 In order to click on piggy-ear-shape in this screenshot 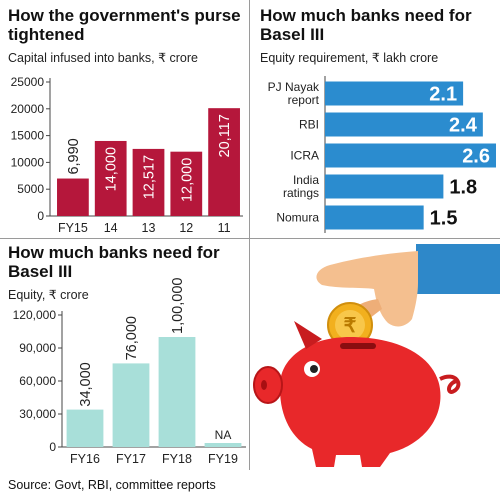, I will do `click(308, 335)`.